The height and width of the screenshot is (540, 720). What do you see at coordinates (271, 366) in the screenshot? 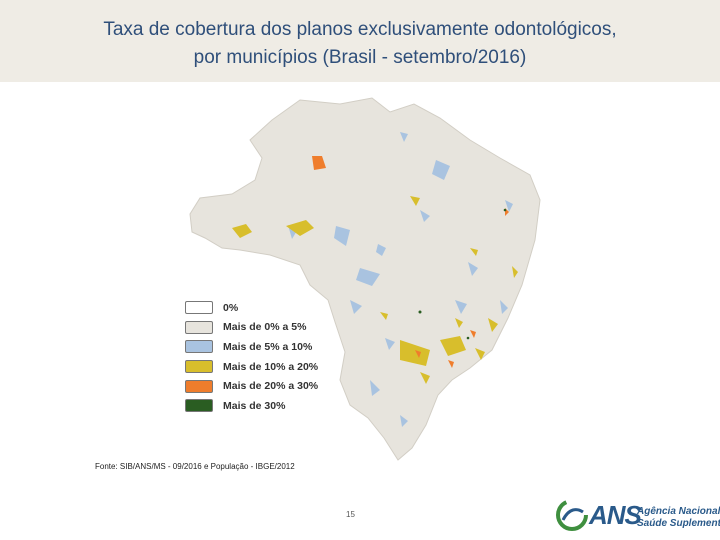
I see `legend-label-3: Mais de 10% a 20%` at bounding box center [271, 366].